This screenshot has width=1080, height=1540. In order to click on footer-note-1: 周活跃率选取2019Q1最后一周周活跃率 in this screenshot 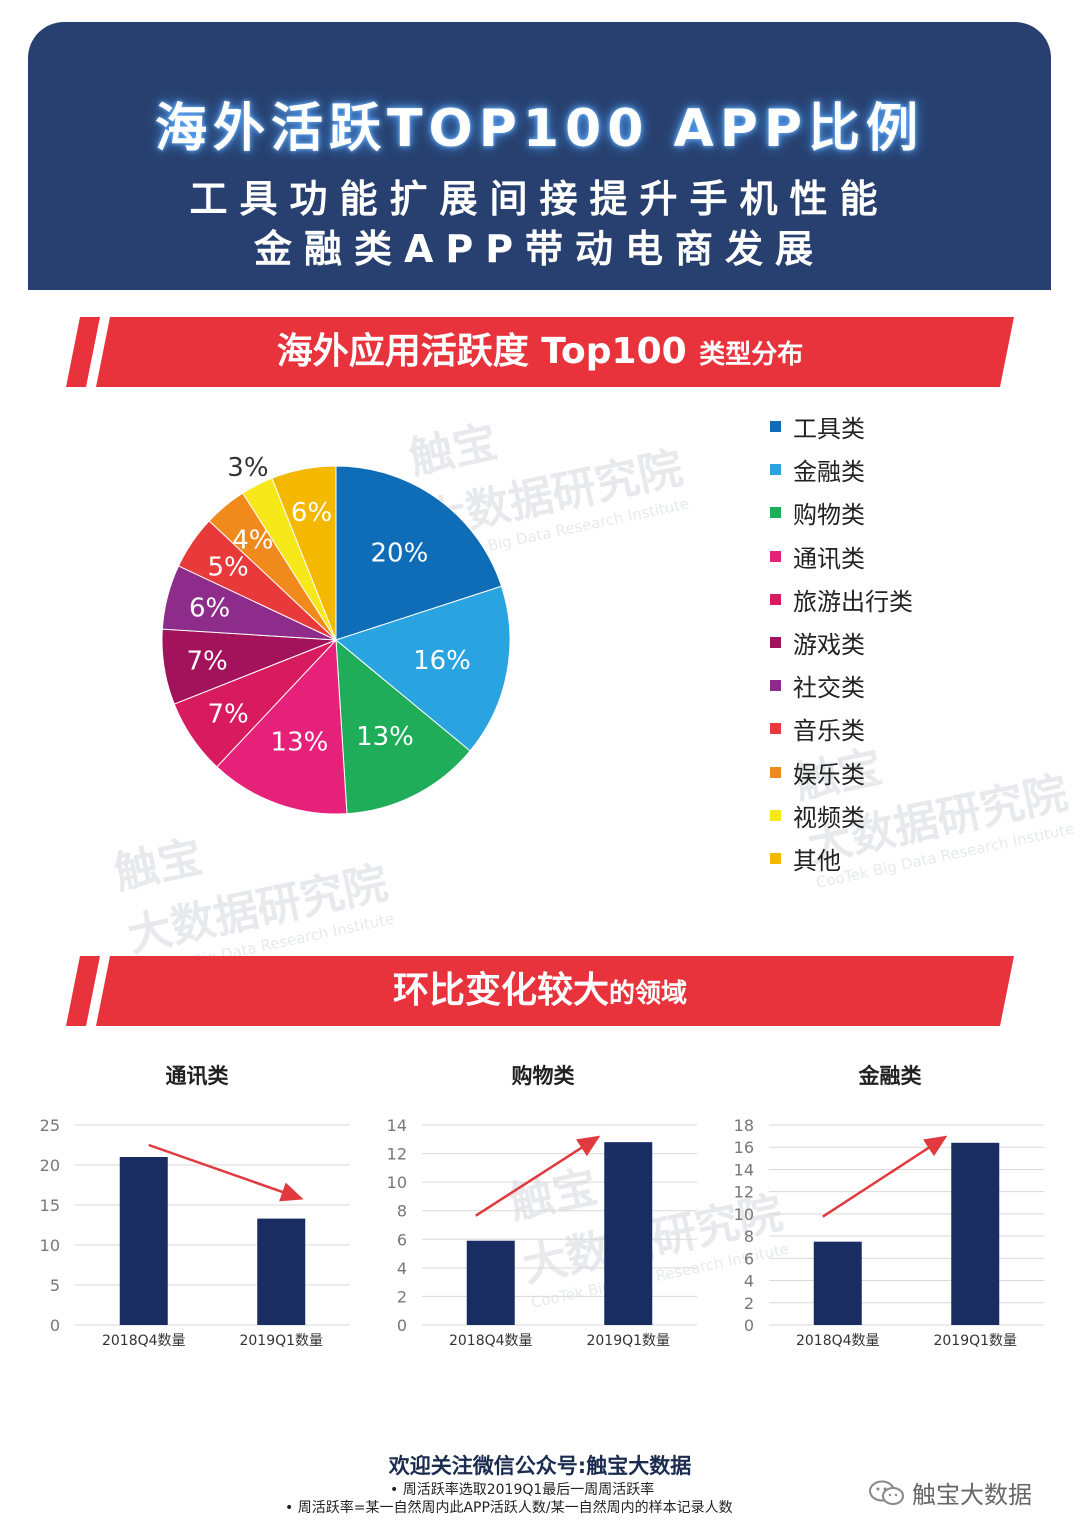, I will do `click(522, 1489)`.